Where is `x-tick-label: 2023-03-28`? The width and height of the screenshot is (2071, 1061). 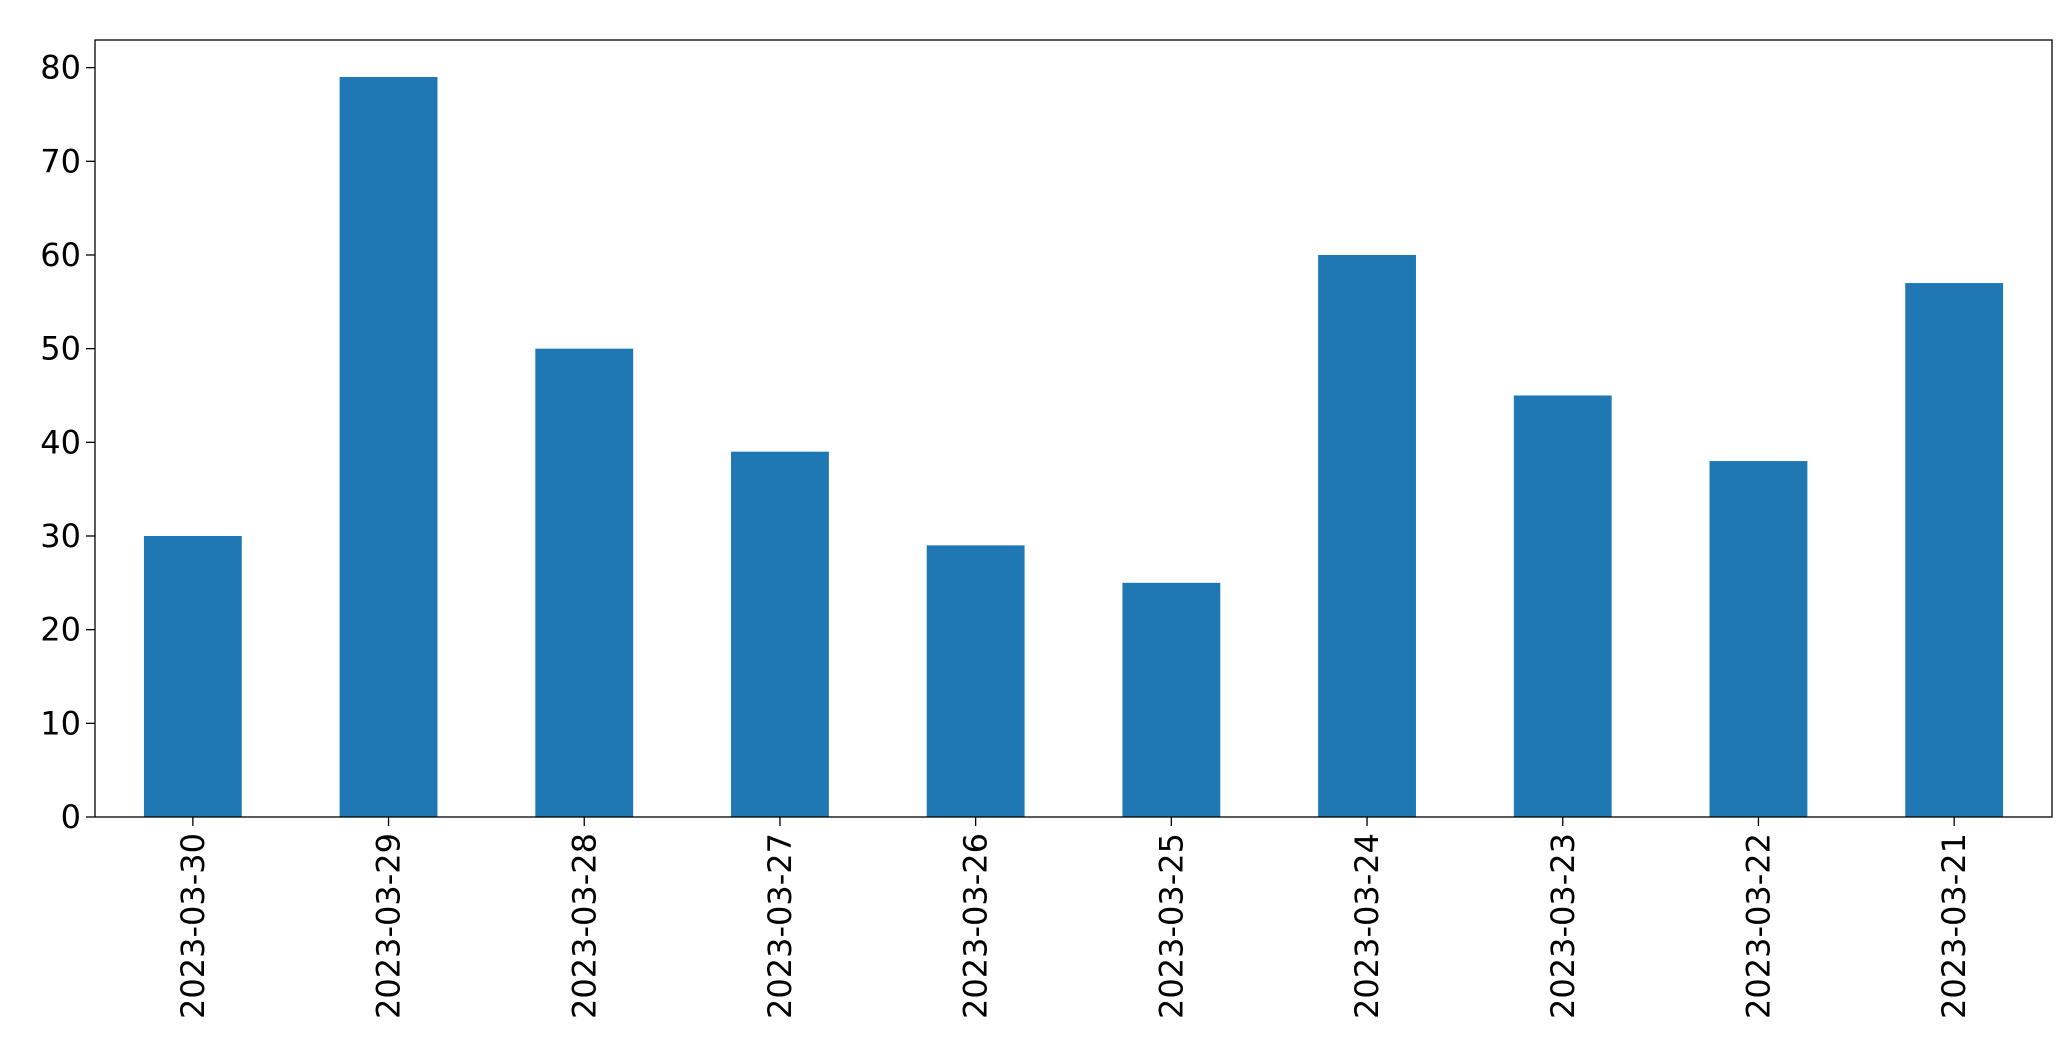 x-tick-label: 2023-03-28 is located at coordinates (584, 926).